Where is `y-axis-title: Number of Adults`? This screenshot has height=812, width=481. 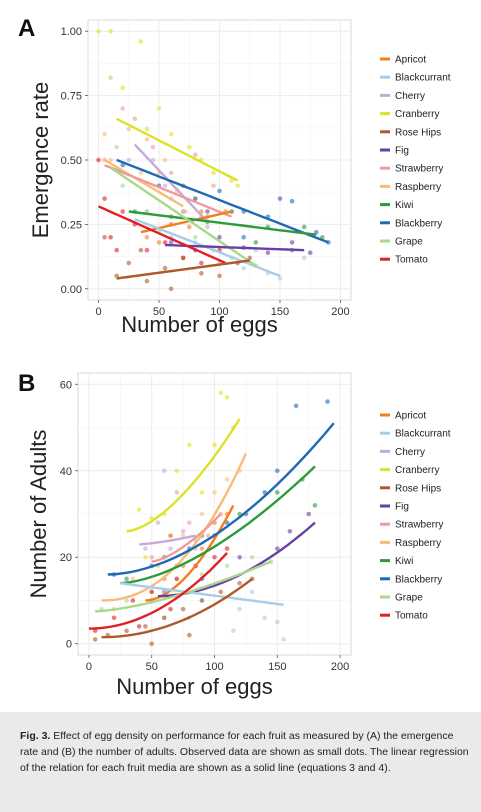 y-axis-title: Number of Adults is located at coordinates (38, 514).